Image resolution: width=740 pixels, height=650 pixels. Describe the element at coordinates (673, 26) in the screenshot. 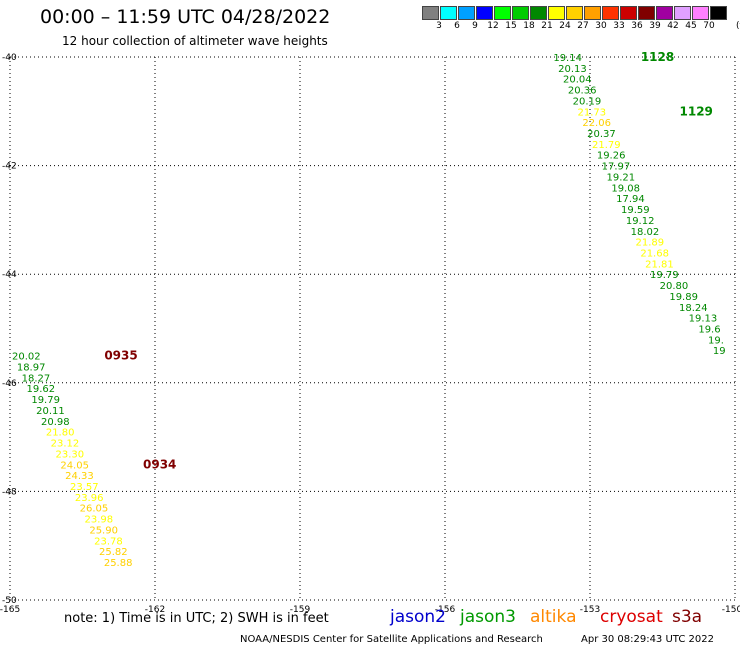

I see `color-scale-label: 42` at that location.